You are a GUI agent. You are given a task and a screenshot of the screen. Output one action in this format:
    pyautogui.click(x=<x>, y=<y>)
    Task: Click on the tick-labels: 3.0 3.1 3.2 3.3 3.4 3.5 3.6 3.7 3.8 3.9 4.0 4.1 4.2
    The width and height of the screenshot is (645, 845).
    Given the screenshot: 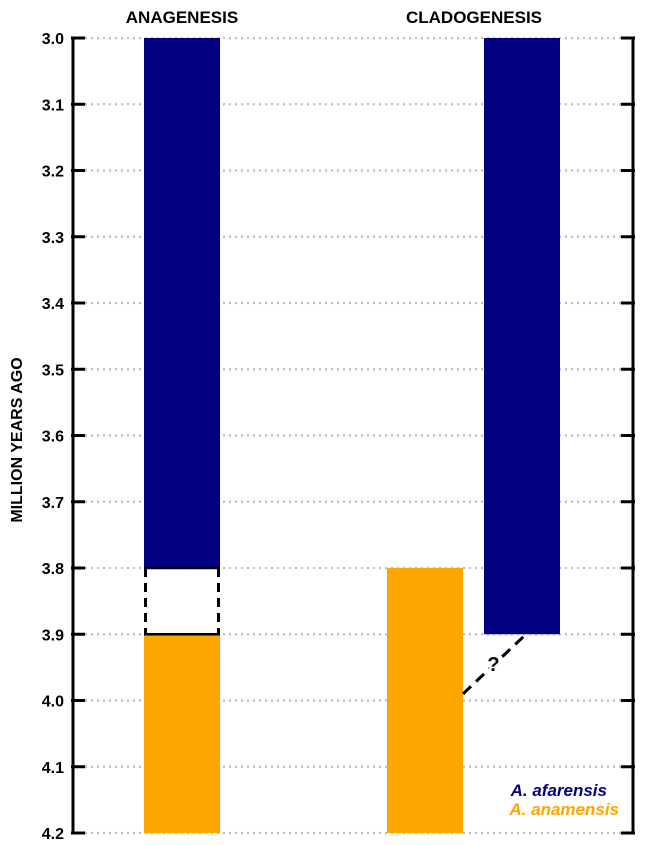 What is the action you would take?
    pyautogui.click(x=53, y=437)
    